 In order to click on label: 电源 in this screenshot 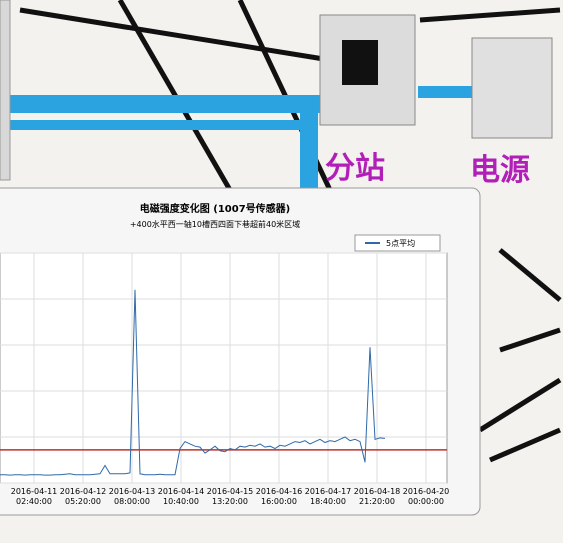, I will do `click(500, 170)`.